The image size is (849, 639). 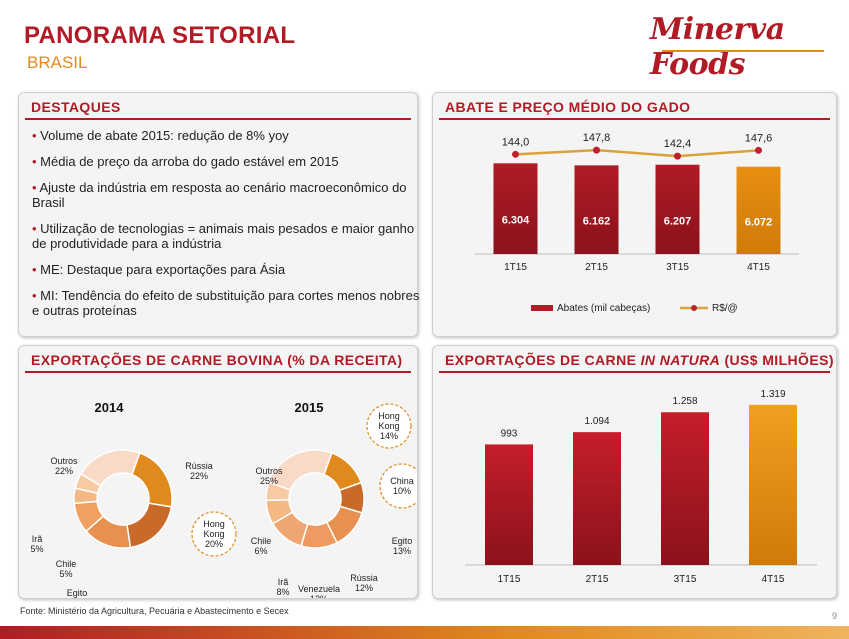 I want to click on destaques-title: DESTAQUES, so click(x=76, y=107).